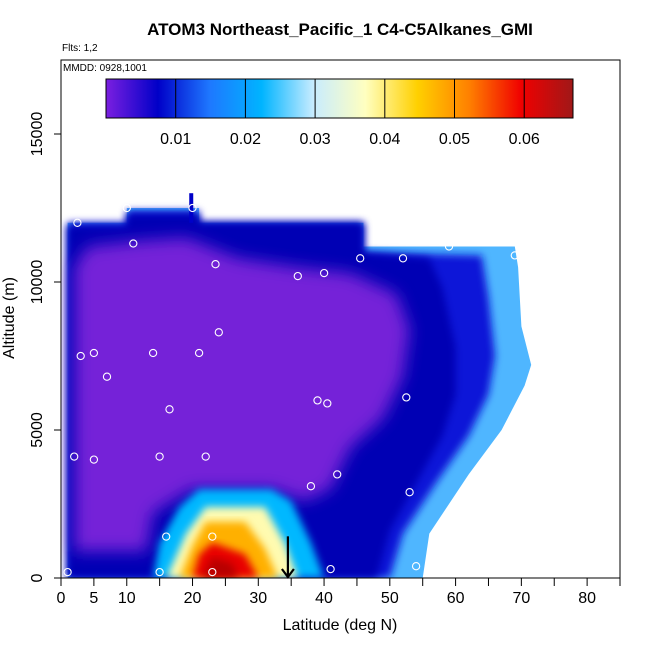 The width and height of the screenshot is (650, 650). I want to click on x-tick-label: 50, so click(390, 598).